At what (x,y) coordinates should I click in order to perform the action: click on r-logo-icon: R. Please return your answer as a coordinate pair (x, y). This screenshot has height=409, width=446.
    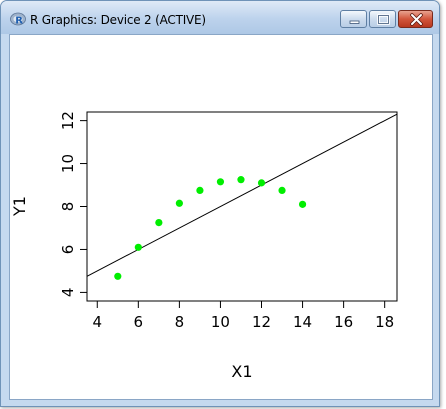
    Looking at the image, I should click on (18, 19).